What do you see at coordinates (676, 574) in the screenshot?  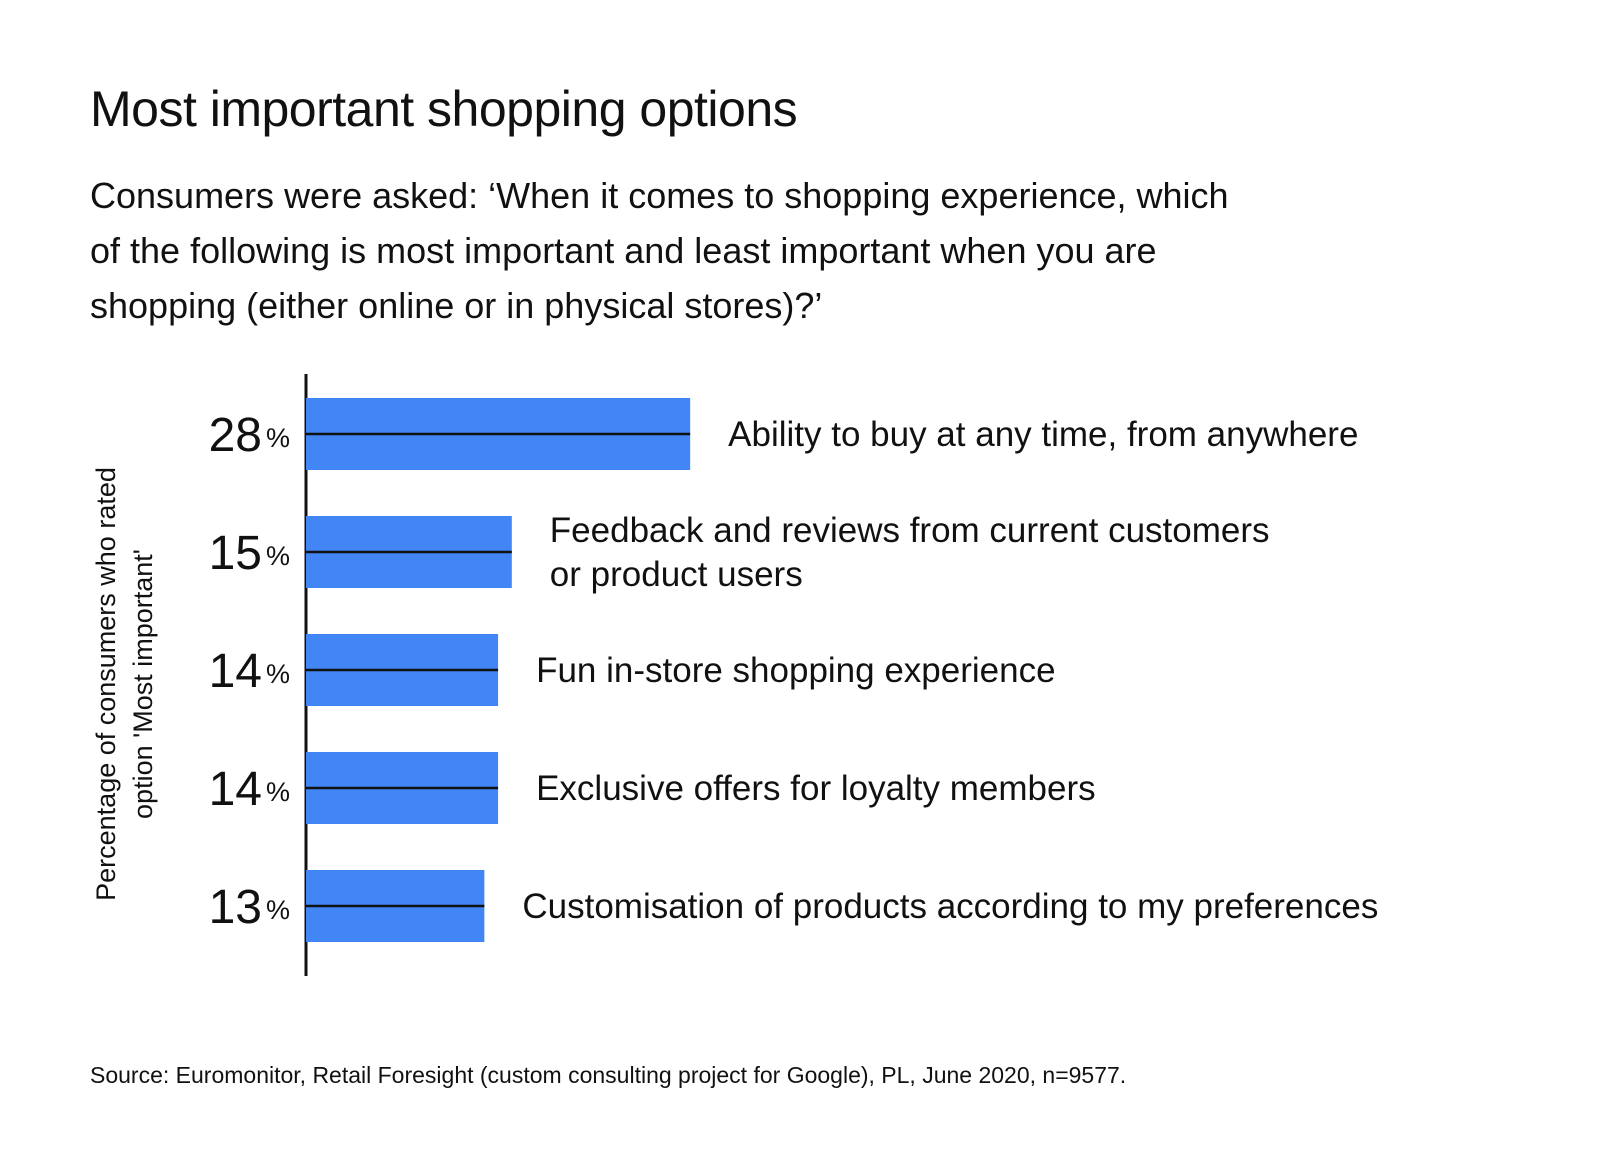 I see `category-label: or product users` at bounding box center [676, 574].